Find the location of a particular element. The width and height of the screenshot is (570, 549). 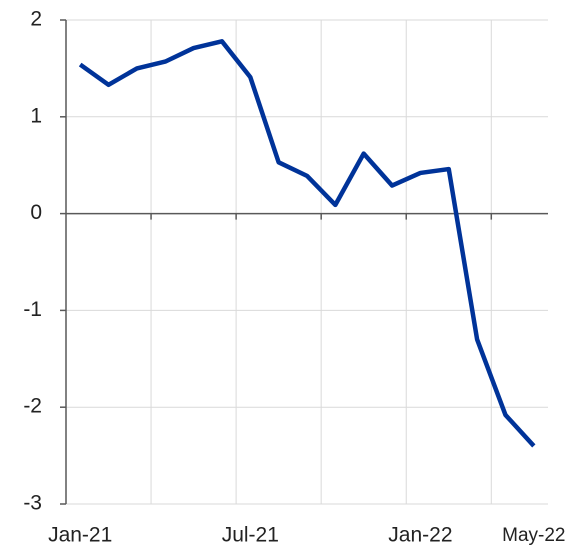

y-tick-label: 2 is located at coordinates (36, 19).